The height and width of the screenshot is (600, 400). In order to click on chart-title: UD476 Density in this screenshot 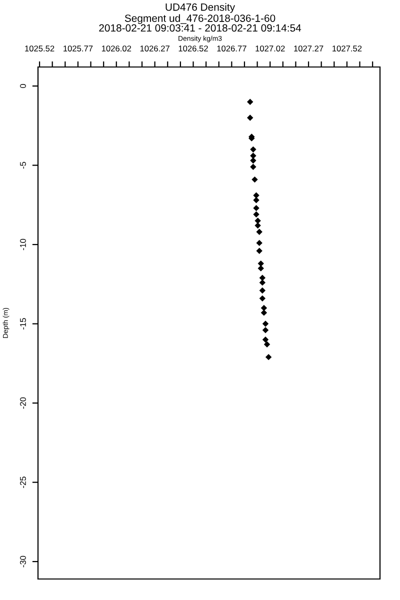, I will do `click(201, 8)`.